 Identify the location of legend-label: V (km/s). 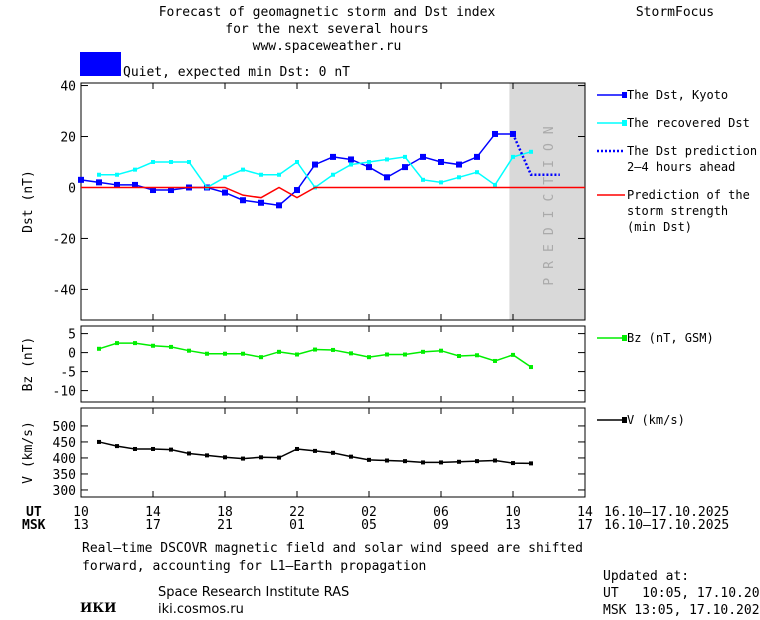
(656, 420).